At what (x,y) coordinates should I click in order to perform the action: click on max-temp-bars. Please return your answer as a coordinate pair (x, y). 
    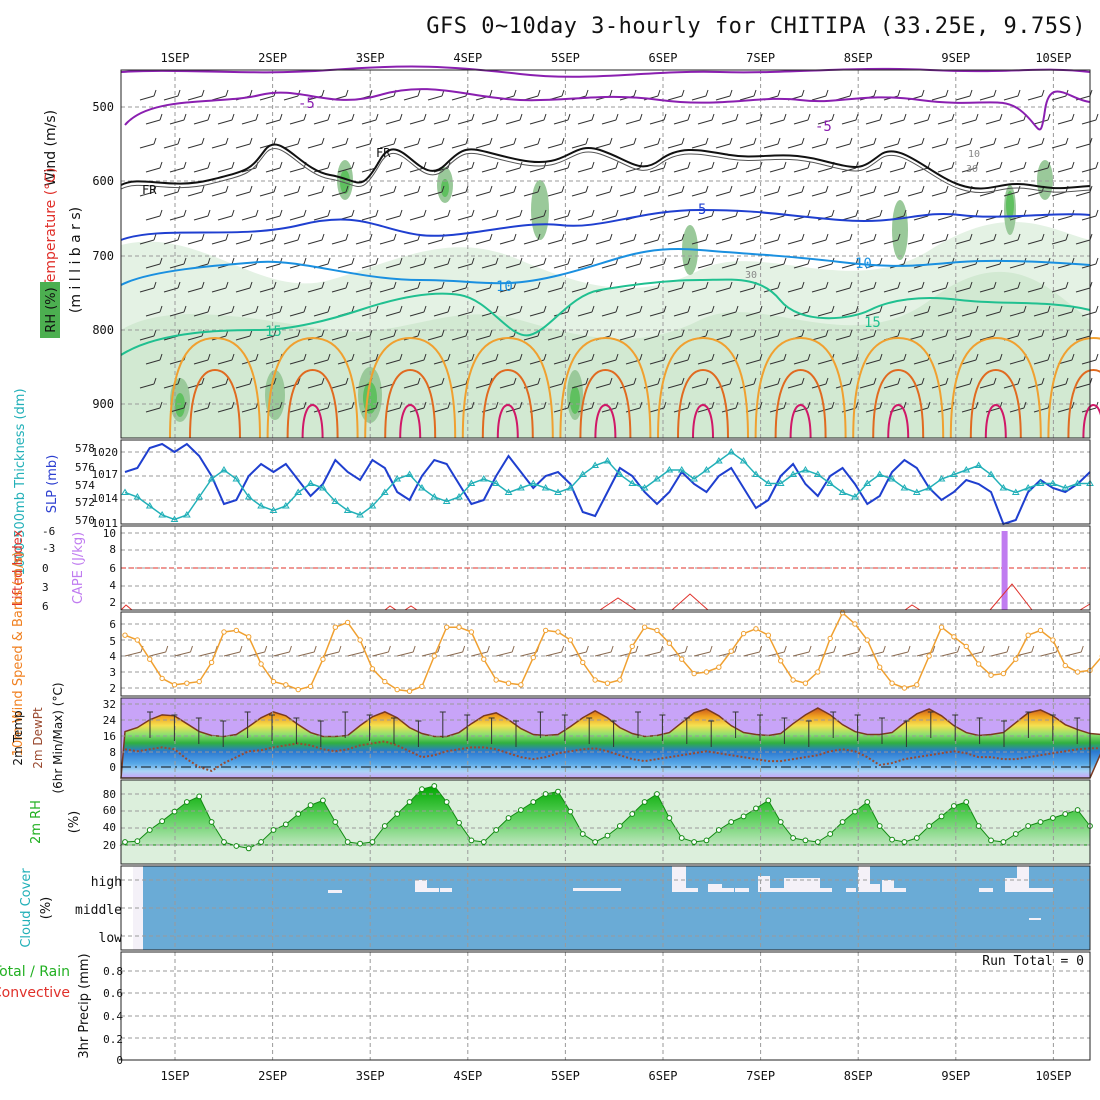
    Looking at the image, I should click on (614, 729).